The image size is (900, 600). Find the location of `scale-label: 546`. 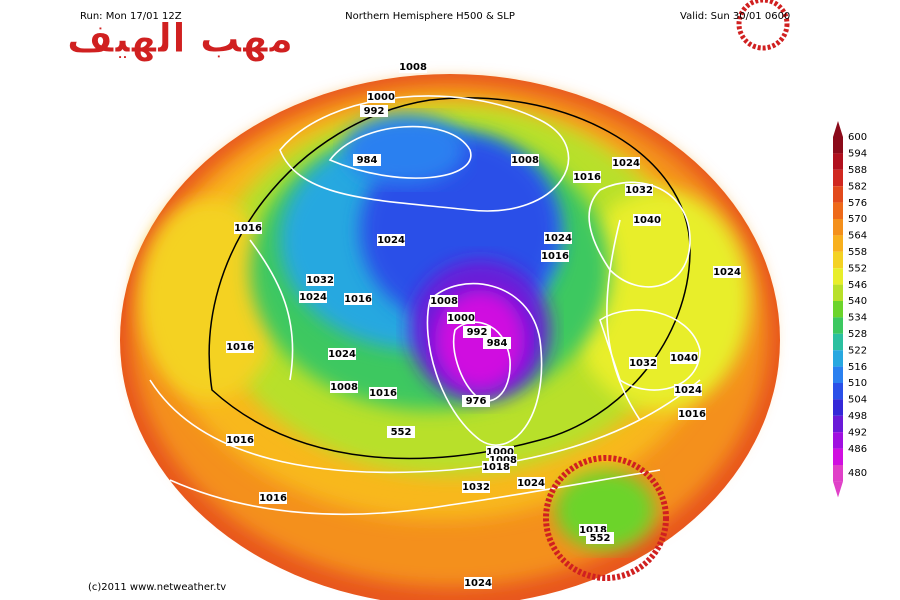

scale-label: 546 is located at coordinates (857, 285).